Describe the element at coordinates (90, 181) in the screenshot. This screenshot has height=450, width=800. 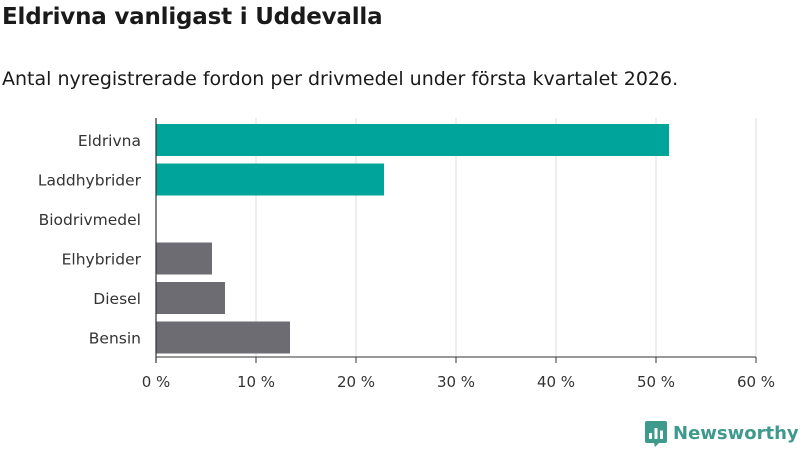
I see `category-label-laddhybrider: Laddhybrider` at that location.